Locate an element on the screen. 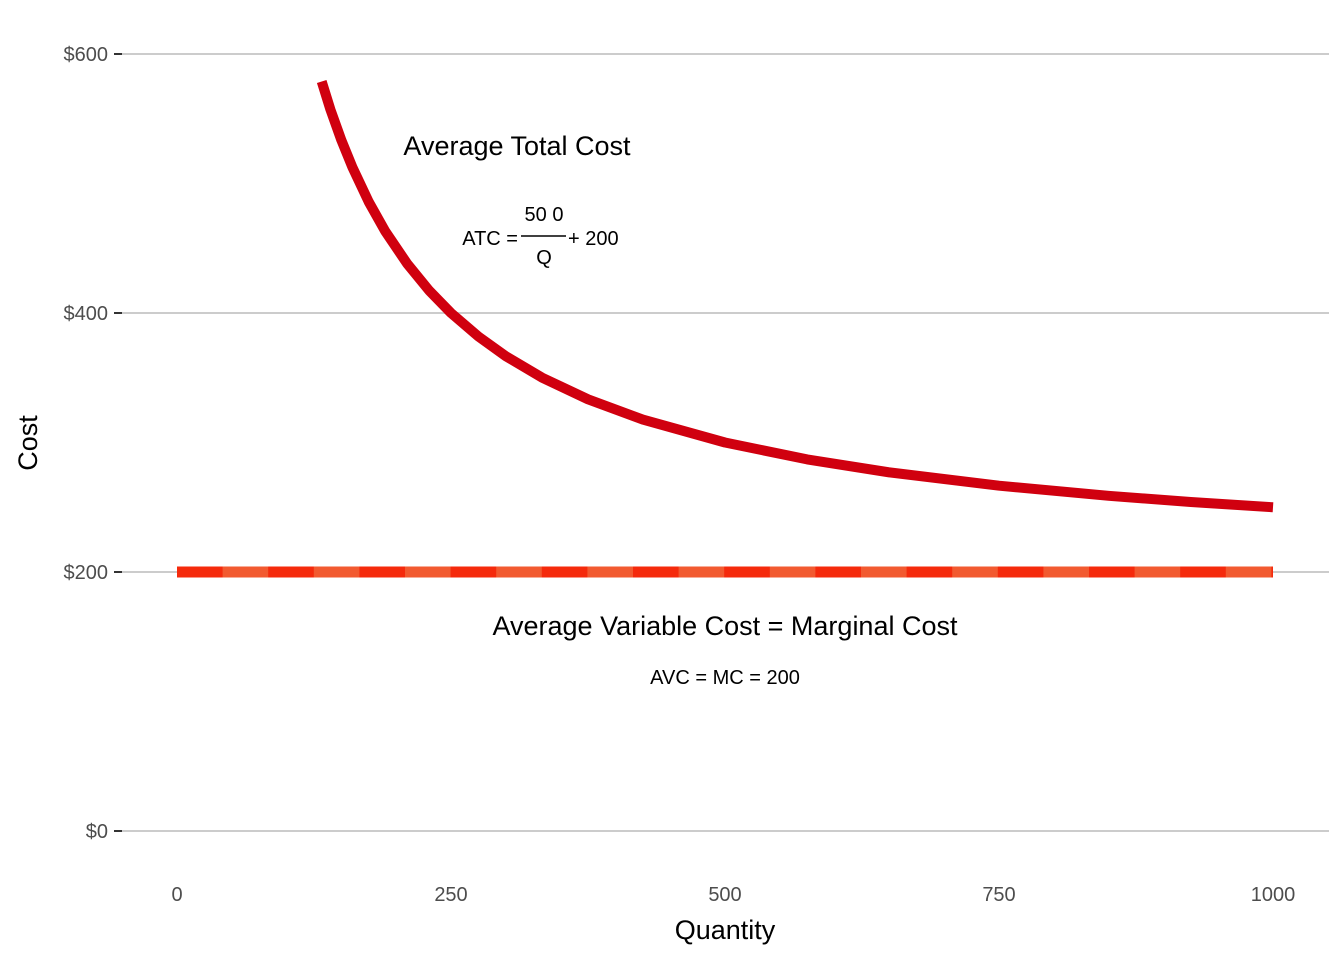  atc-formula-rhs: + 200 is located at coordinates (593, 239).